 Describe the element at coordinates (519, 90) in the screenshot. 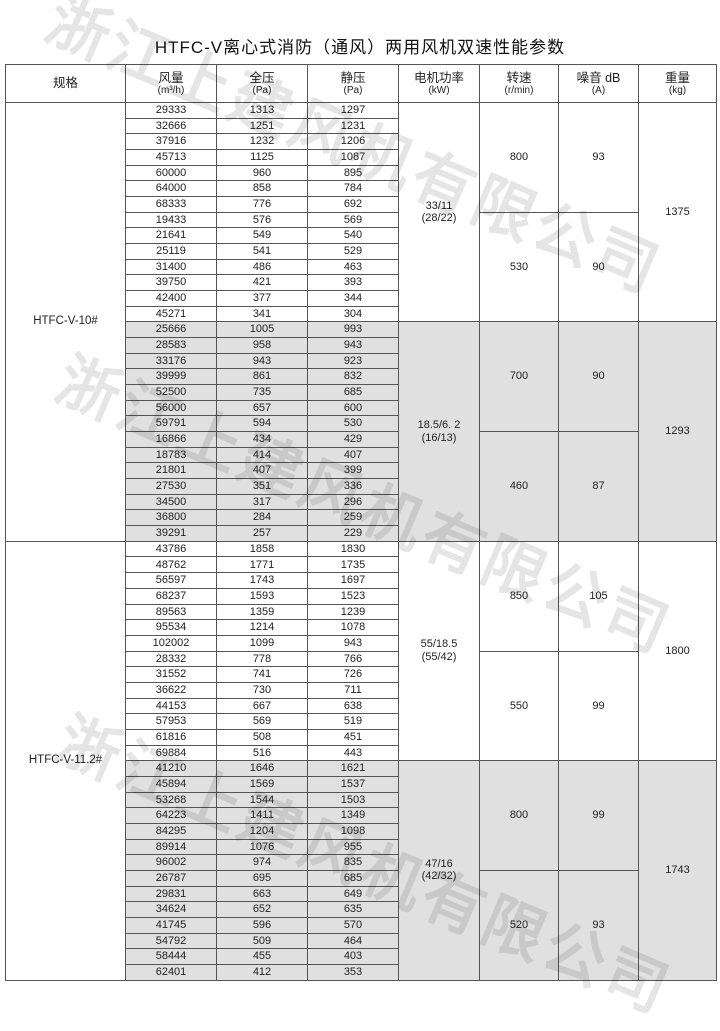

I see `column-header-unit: (r/min)` at that location.